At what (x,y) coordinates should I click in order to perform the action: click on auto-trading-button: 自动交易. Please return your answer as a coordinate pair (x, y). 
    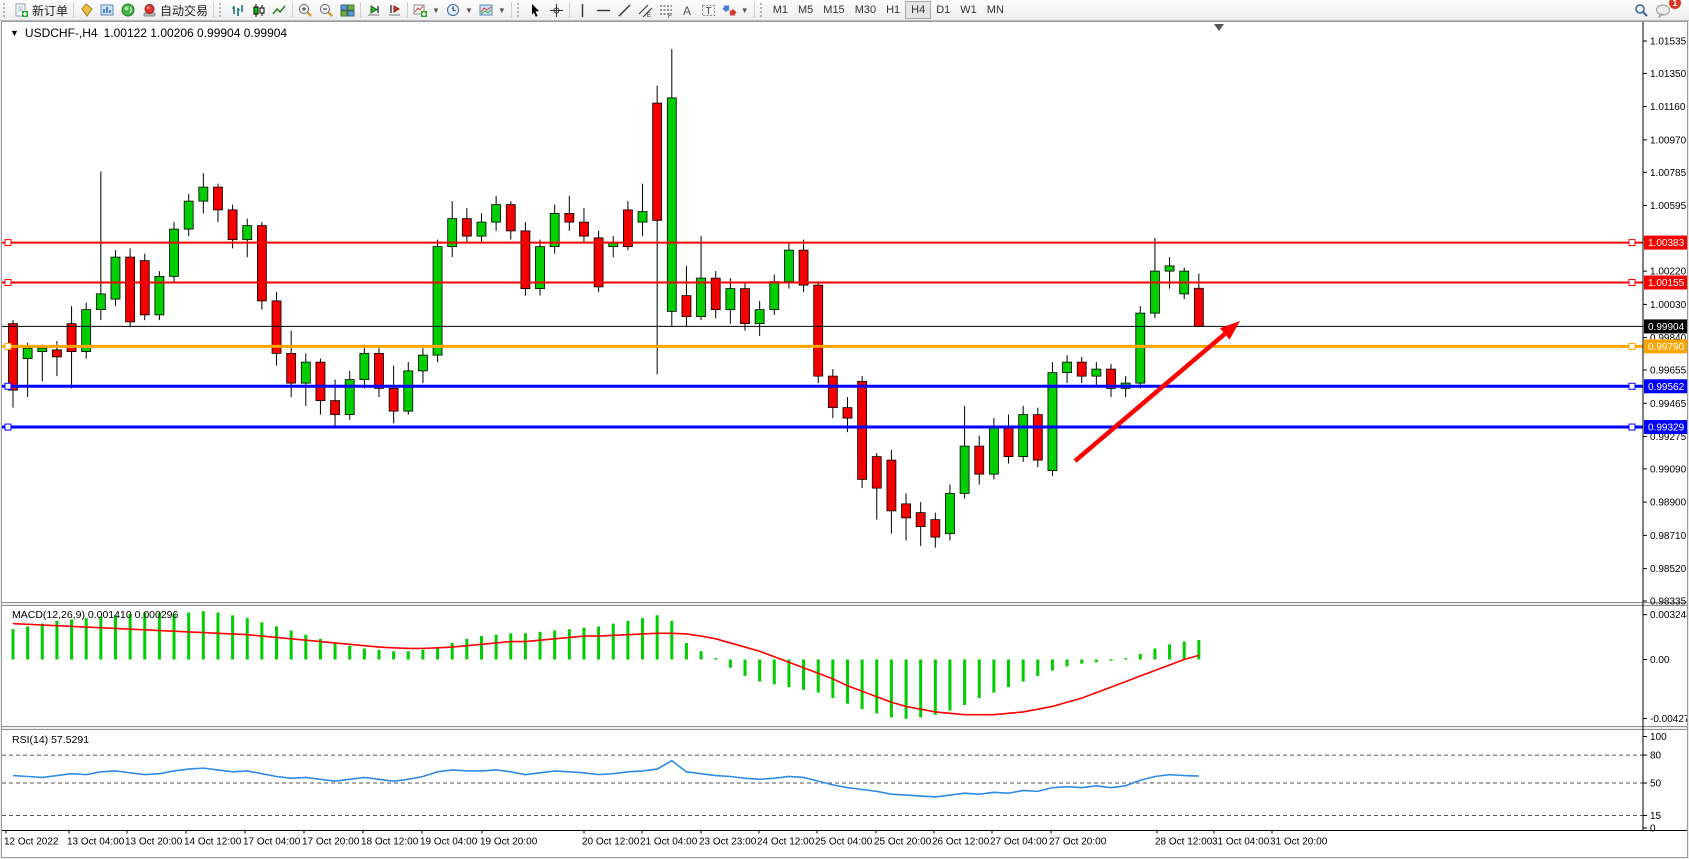
    Looking at the image, I should click on (175, 10).